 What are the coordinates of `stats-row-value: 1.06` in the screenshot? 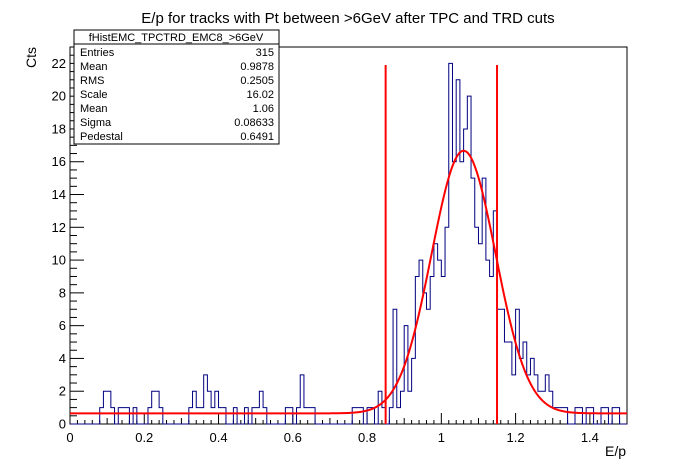 It's located at (263, 109).